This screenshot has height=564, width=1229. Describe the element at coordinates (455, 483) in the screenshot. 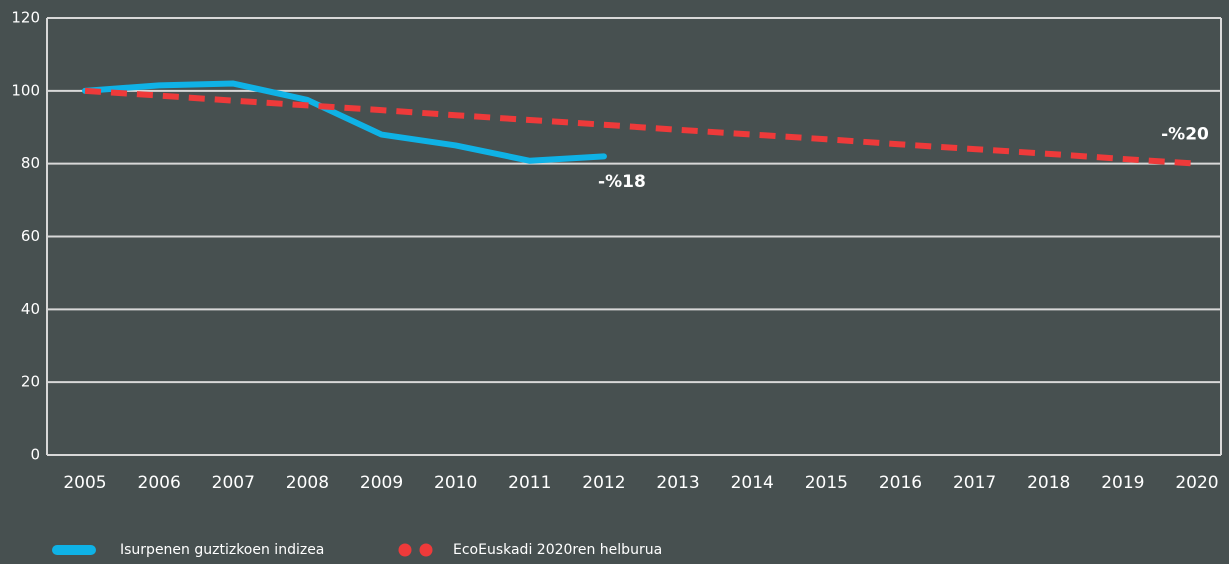

I see `x-tick-label: 2010` at that location.